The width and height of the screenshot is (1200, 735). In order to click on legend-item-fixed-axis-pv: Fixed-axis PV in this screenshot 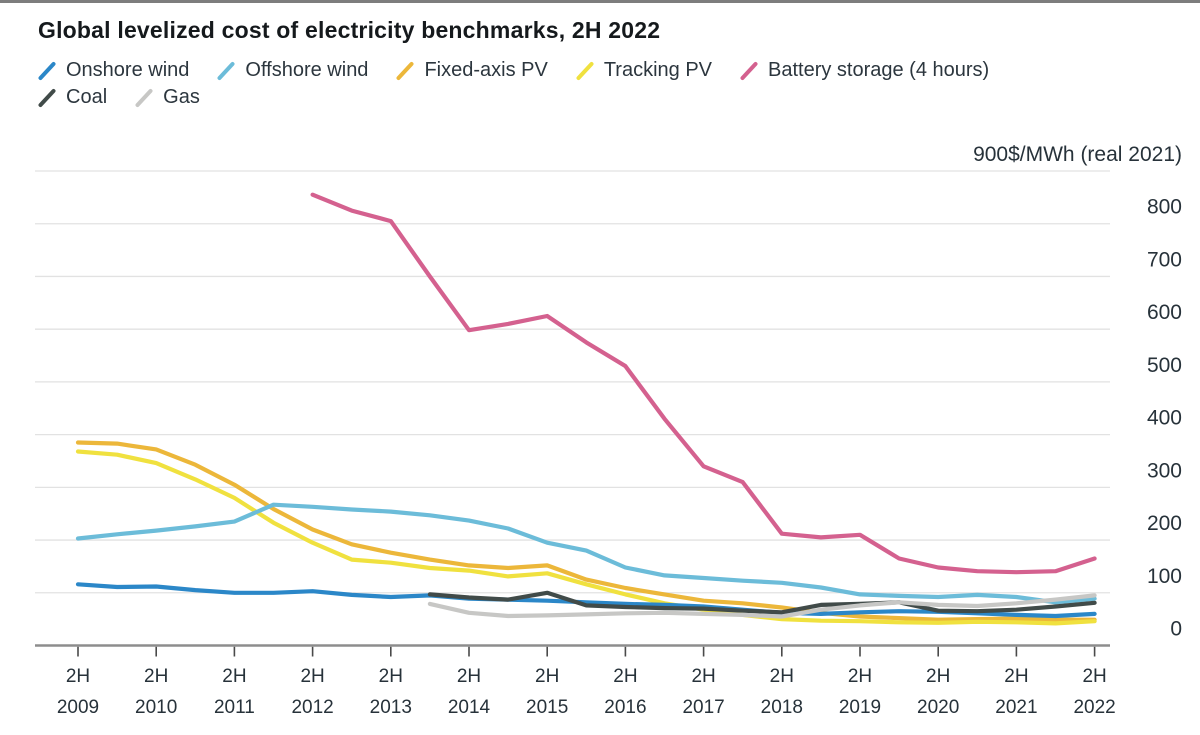, I will do `click(471, 70)`.